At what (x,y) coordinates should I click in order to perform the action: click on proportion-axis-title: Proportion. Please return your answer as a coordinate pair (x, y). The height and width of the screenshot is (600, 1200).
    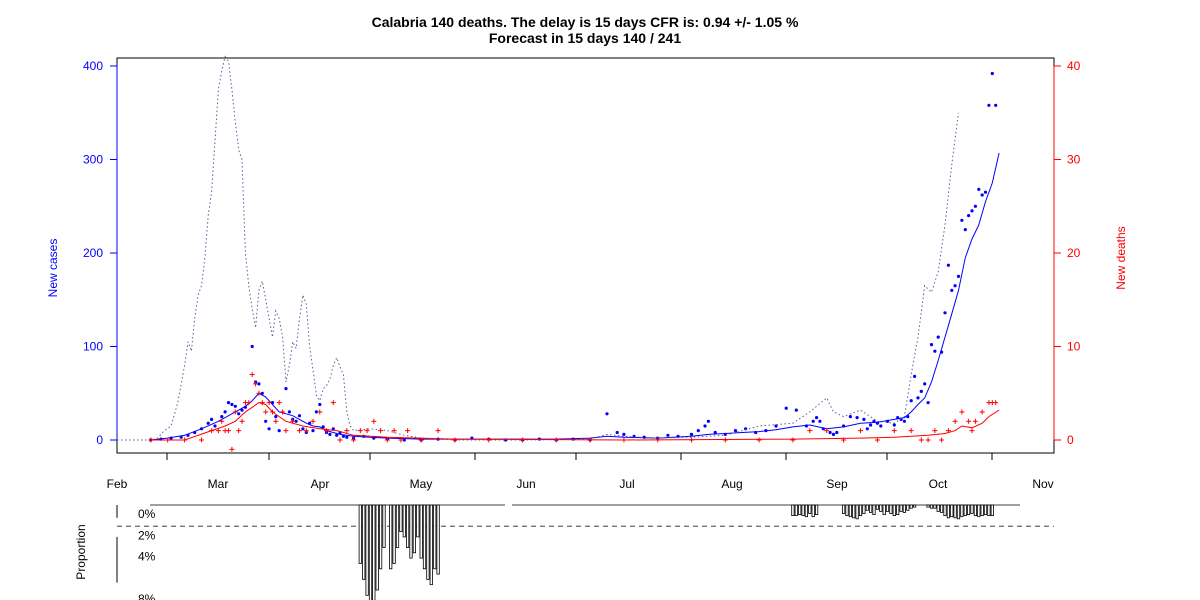
    Looking at the image, I should click on (81, 551).